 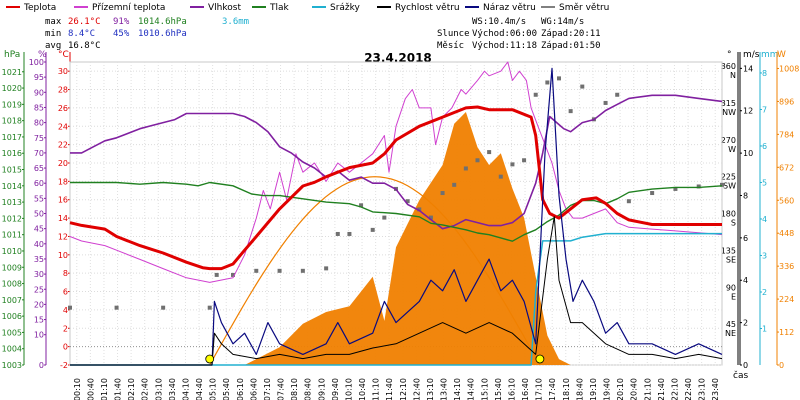 What do you see at coordinates (444, 389) in the screenshot?
I see `x-tick-label: 13:40` at bounding box center [444, 389].